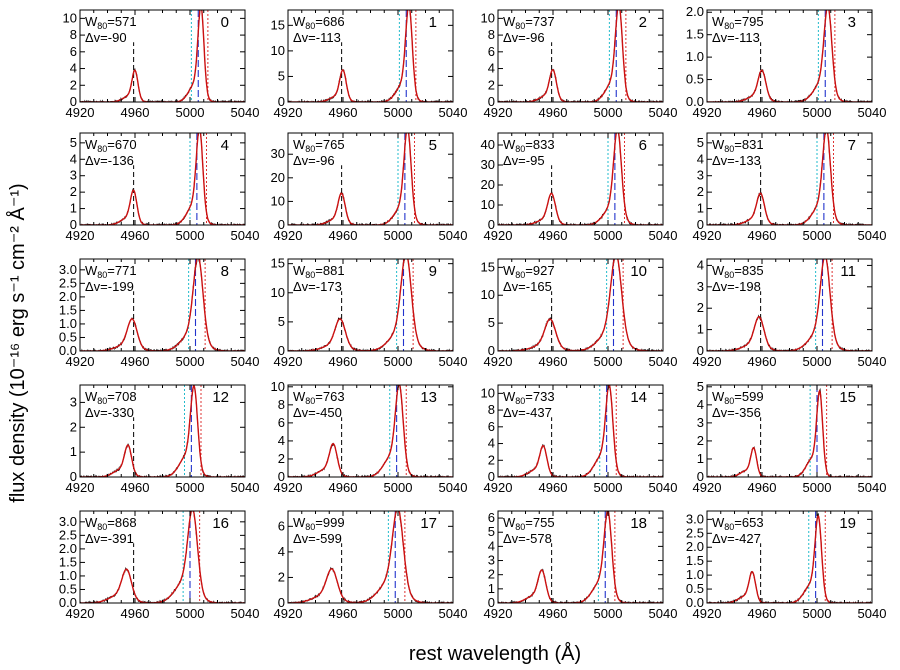 This screenshot has height=670, width=900. Describe the element at coordinates (319, 523) in the screenshot. I see `w80-annotation: W80=999` at that location.